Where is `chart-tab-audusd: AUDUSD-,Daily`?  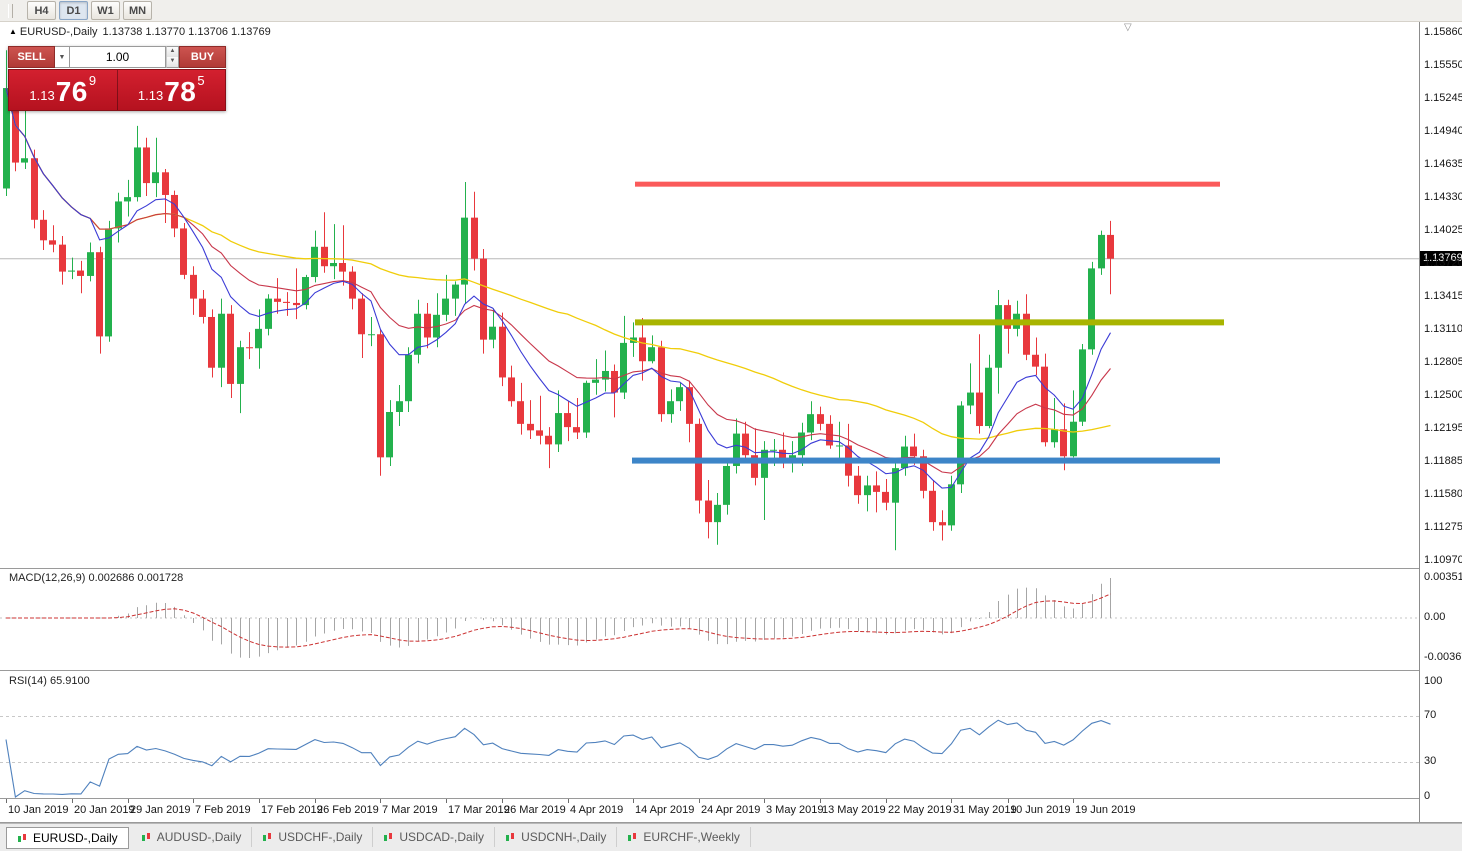
chart-tab-audusd: AUDUSD-,Daily is located at coordinates (192, 837).